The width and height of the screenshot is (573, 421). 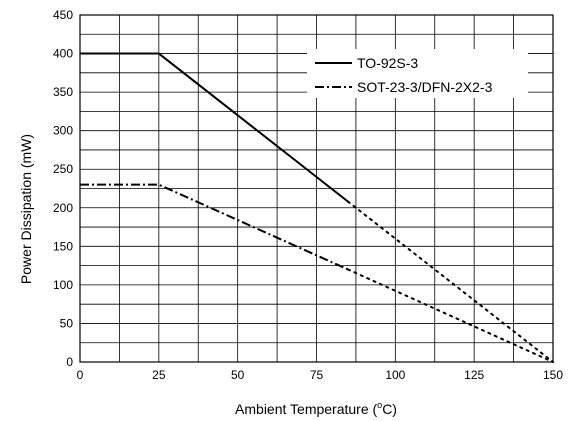 I want to click on x-axis-title-suffix: C), so click(x=389, y=409).